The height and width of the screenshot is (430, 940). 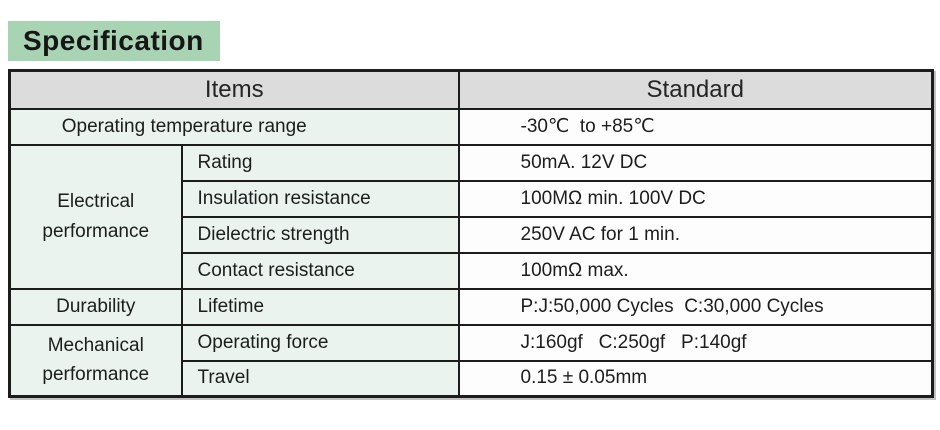 I want to click on table-row-travel: Travel 0.15 ± 0.05mm, so click(x=472, y=378).